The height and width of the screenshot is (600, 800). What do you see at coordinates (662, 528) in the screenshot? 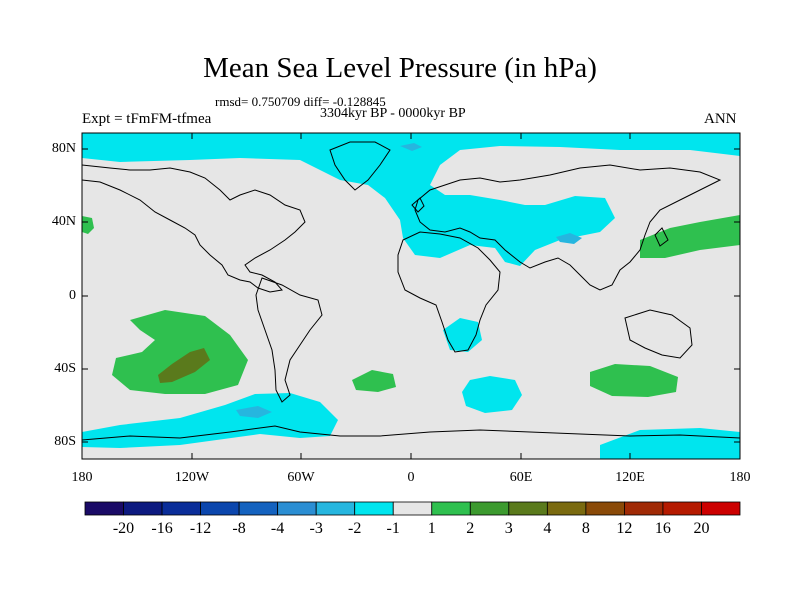
I see `colorbar-label-14: 16` at bounding box center [662, 528].